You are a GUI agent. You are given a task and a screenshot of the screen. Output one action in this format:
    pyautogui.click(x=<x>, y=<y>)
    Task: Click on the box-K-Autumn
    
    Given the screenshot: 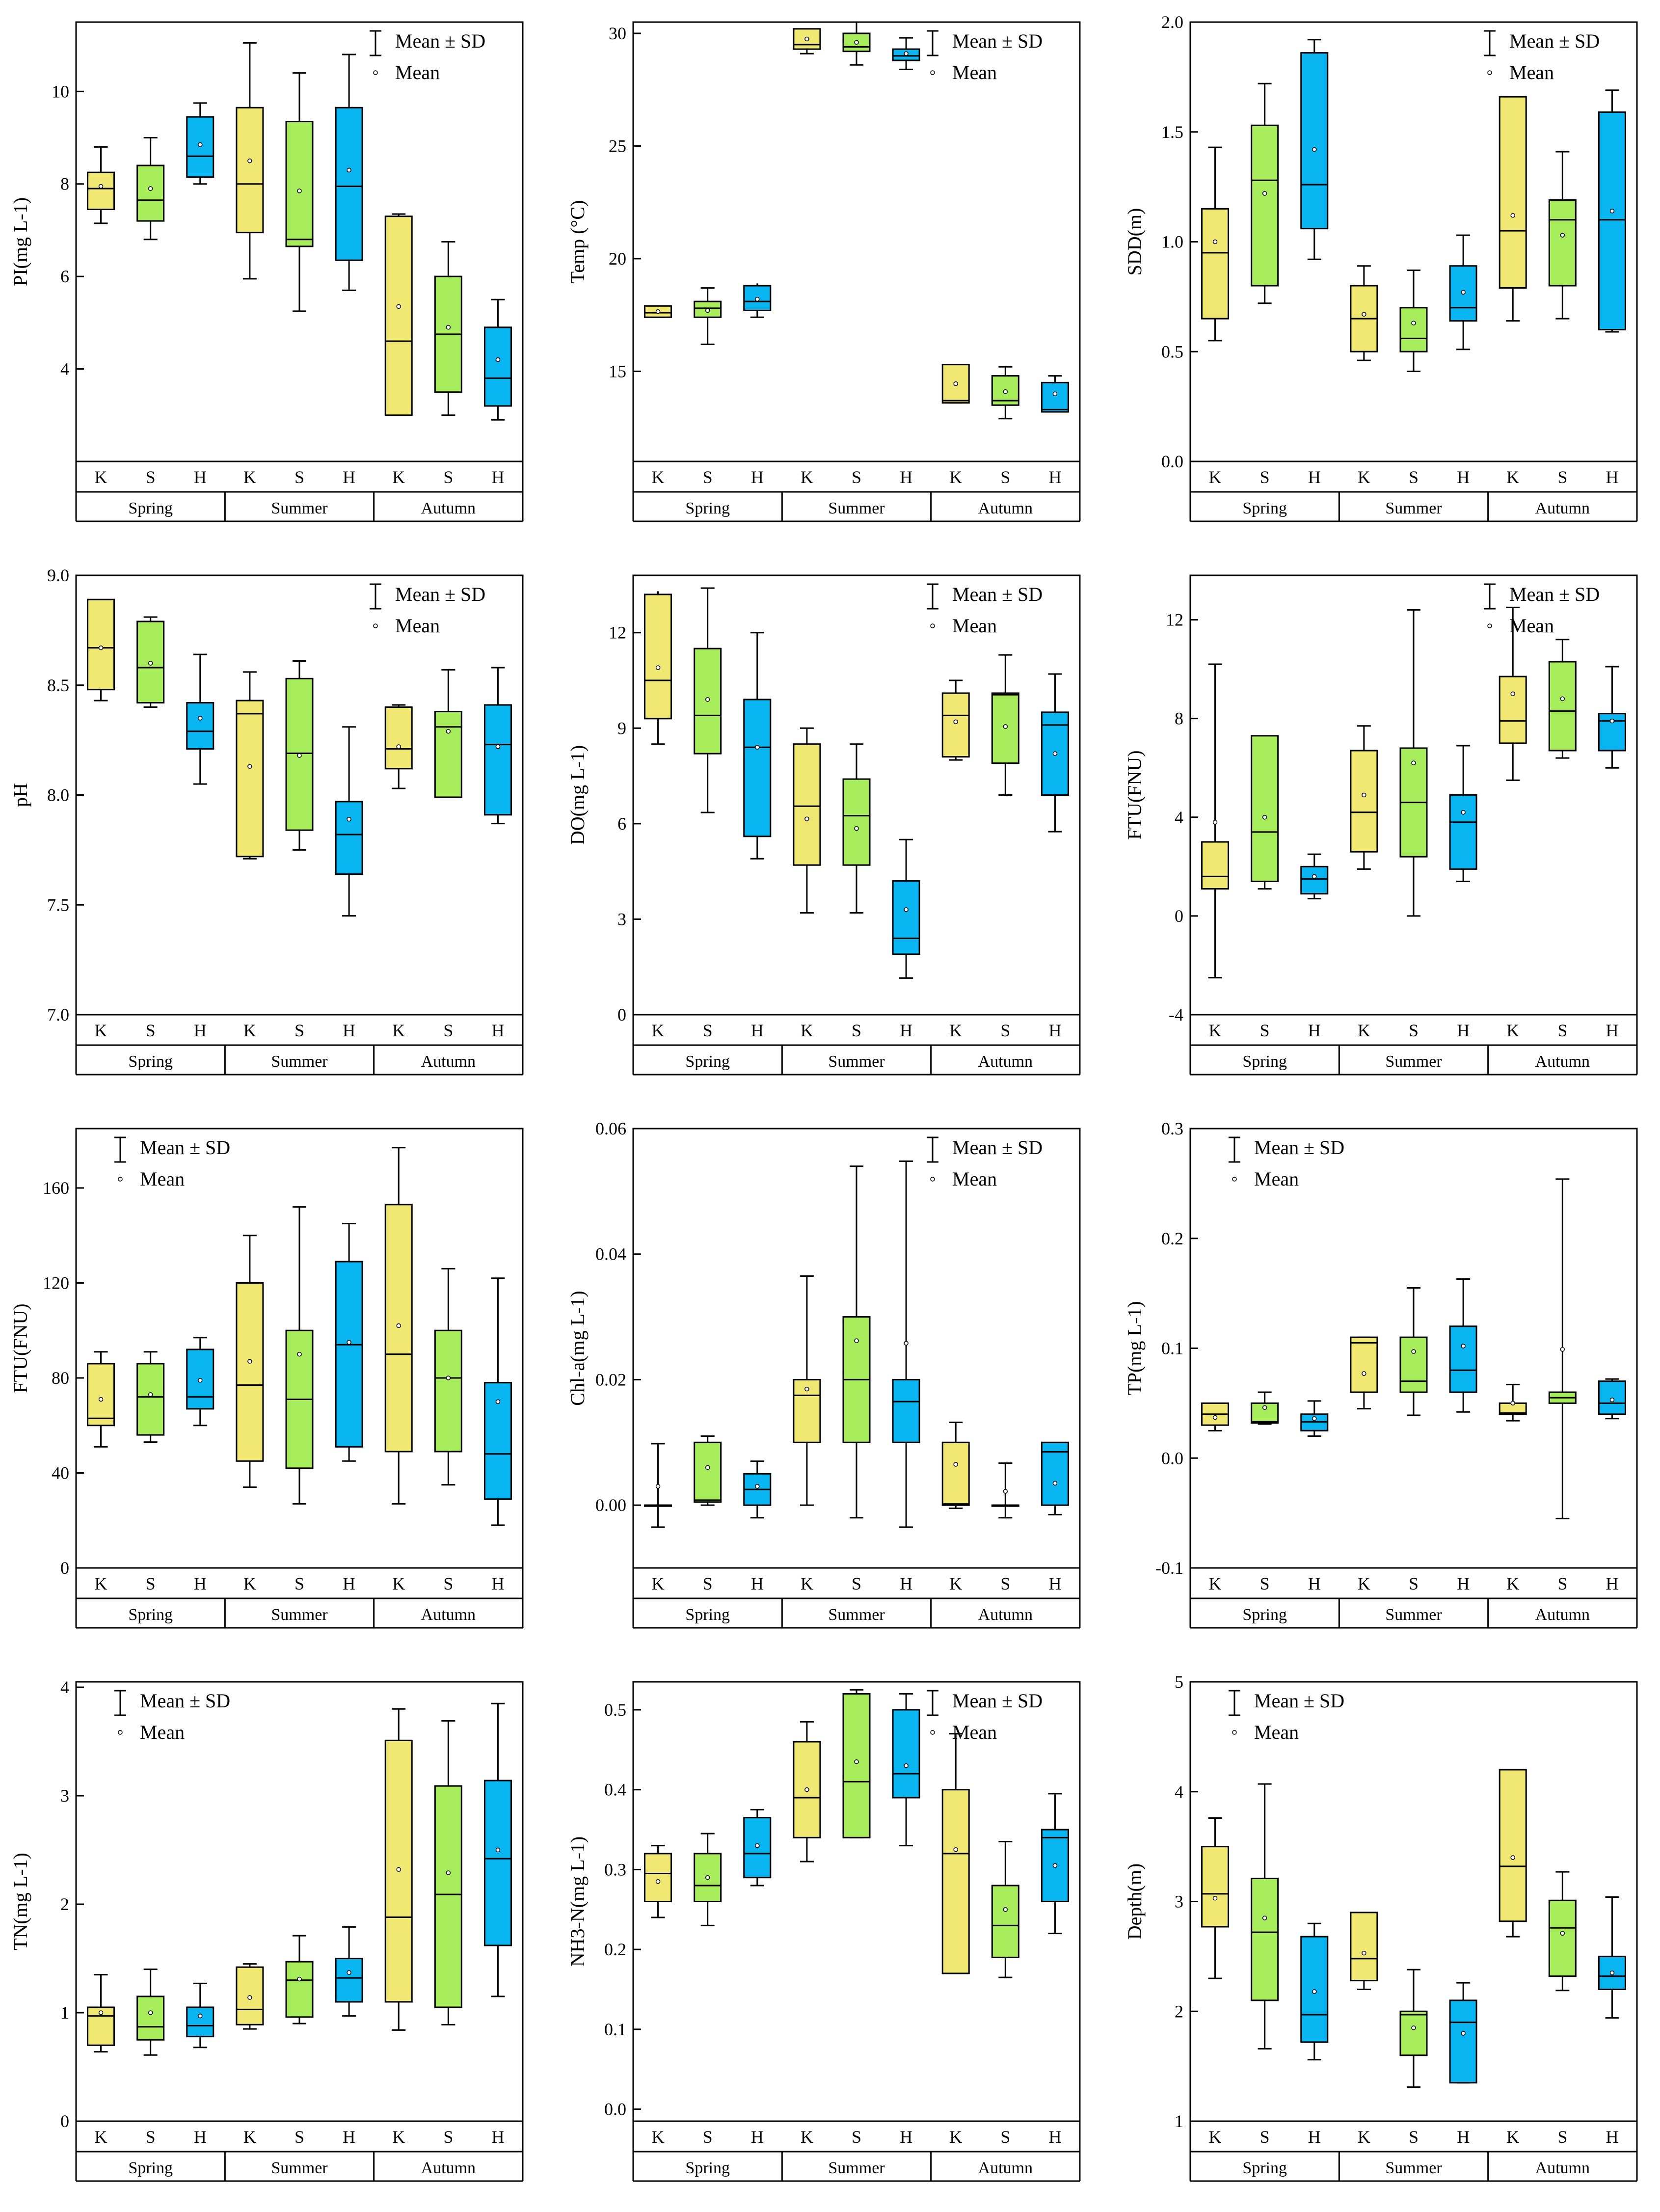 What is the action you would take?
    pyautogui.click(x=398, y=1870)
    